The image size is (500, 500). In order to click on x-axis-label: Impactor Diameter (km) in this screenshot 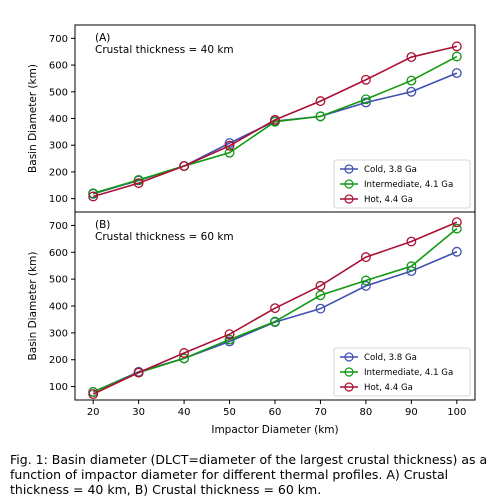, I will do `click(274, 430)`.